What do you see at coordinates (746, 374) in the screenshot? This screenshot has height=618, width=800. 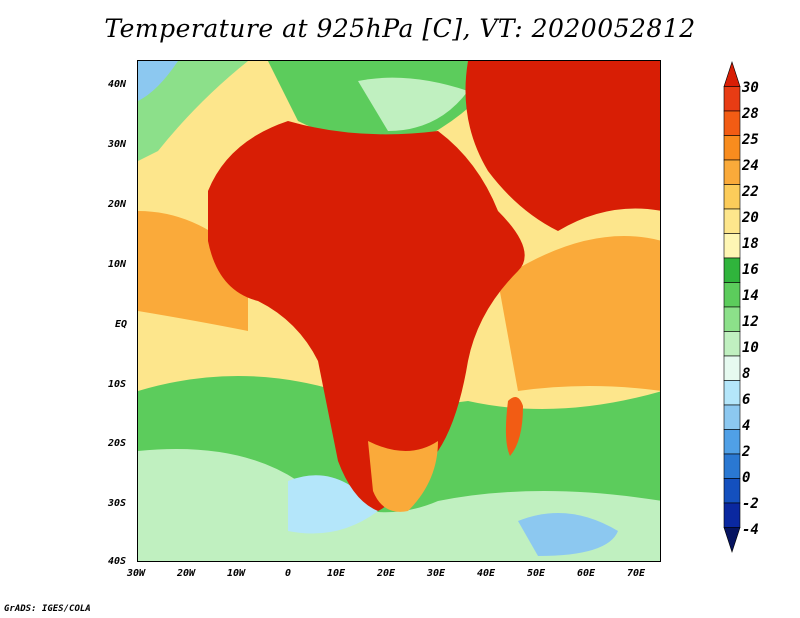 I see `cbar-label-8: 8` at bounding box center [746, 374].